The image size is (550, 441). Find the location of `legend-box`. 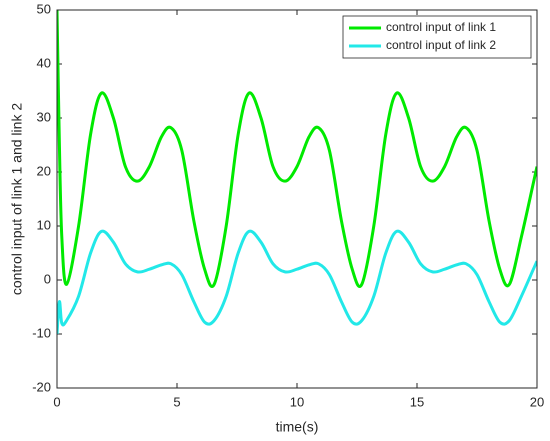

legend-box is located at coordinates (437, 37).